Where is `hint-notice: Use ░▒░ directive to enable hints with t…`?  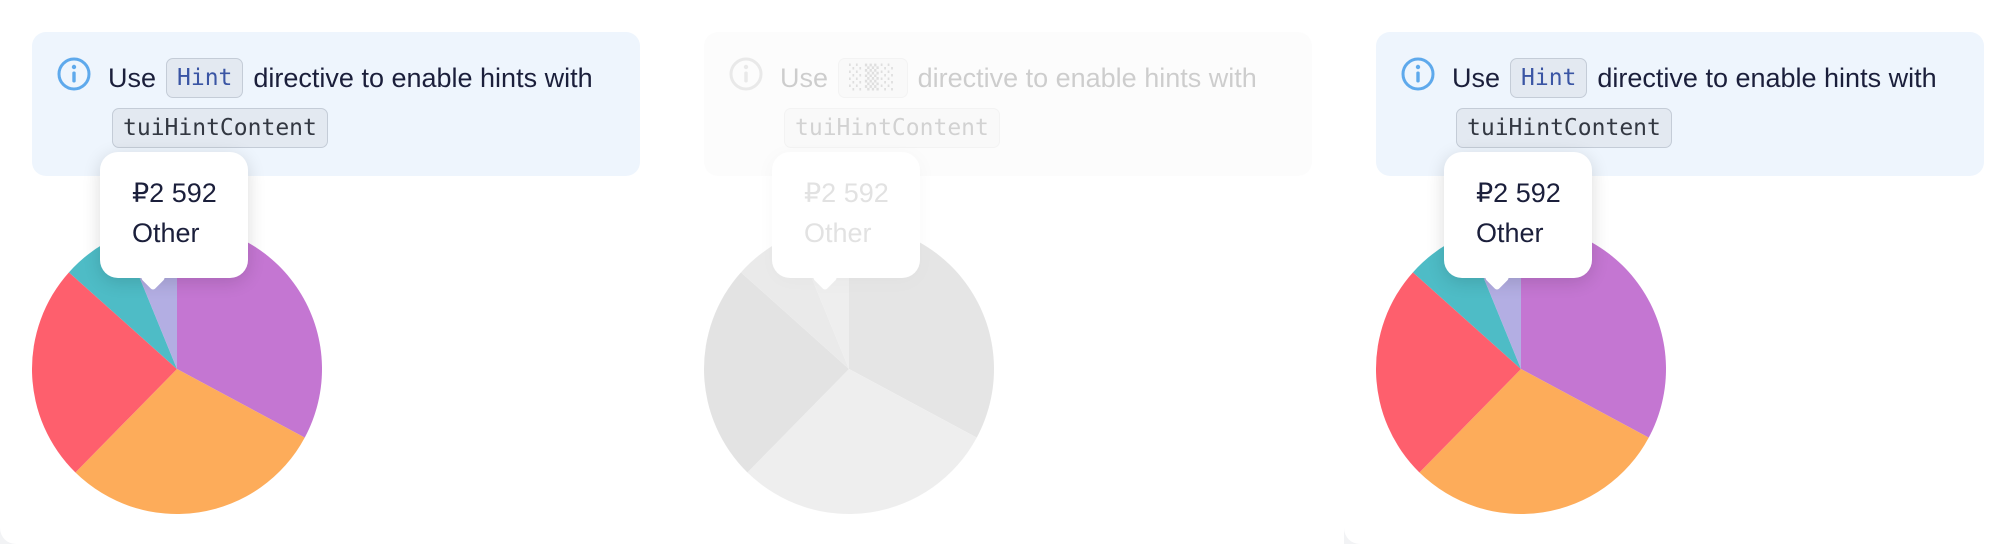
hint-notice: Use ░▒░ directive to enable hints with t… is located at coordinates (1008, 104).